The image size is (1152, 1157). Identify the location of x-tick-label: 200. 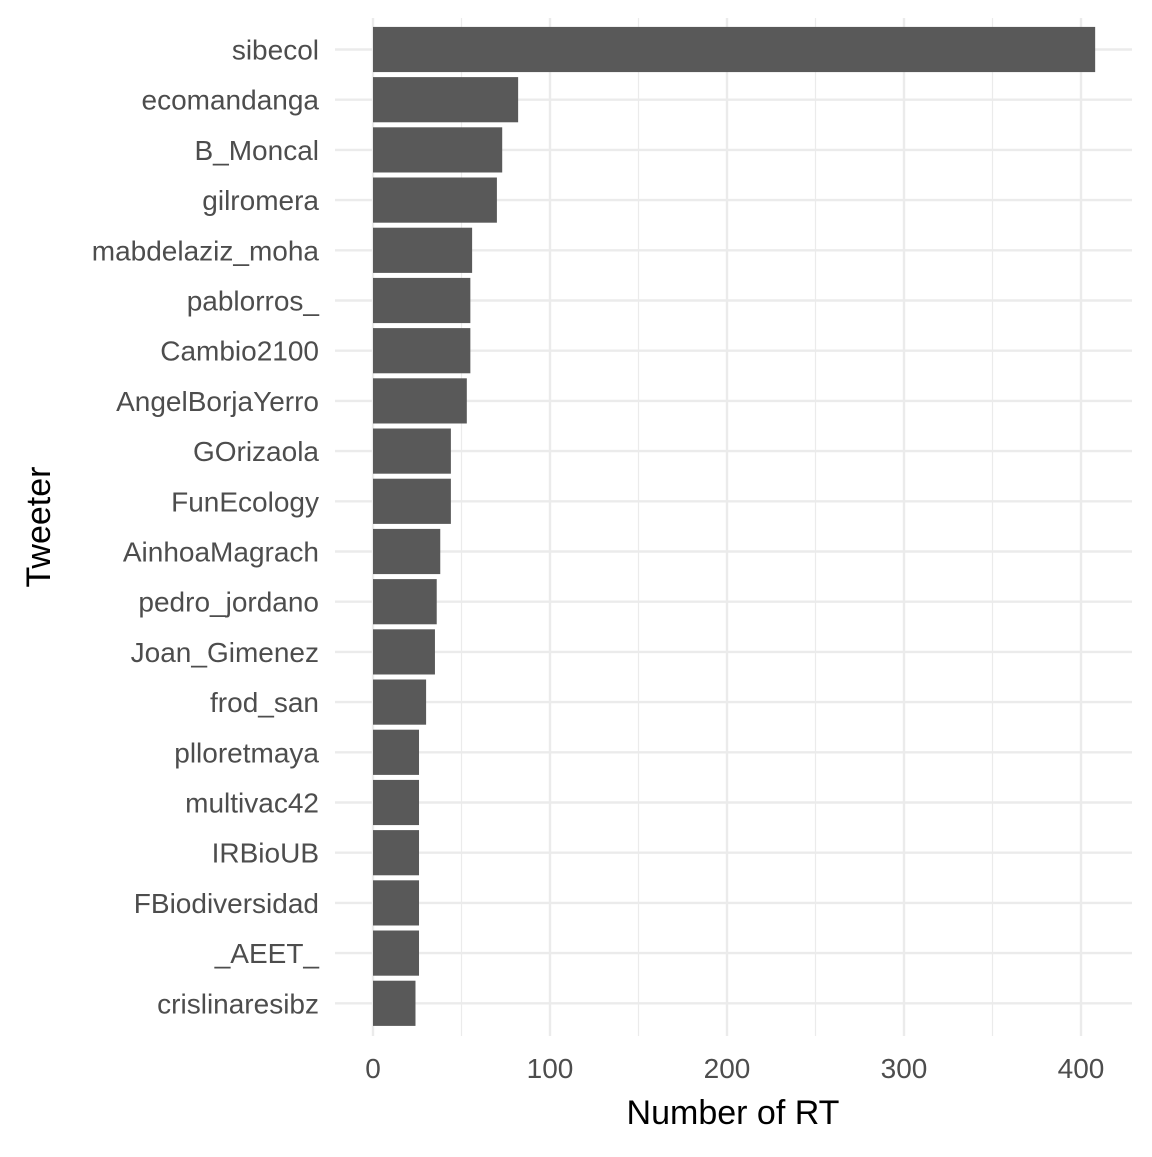
(727, 1068).